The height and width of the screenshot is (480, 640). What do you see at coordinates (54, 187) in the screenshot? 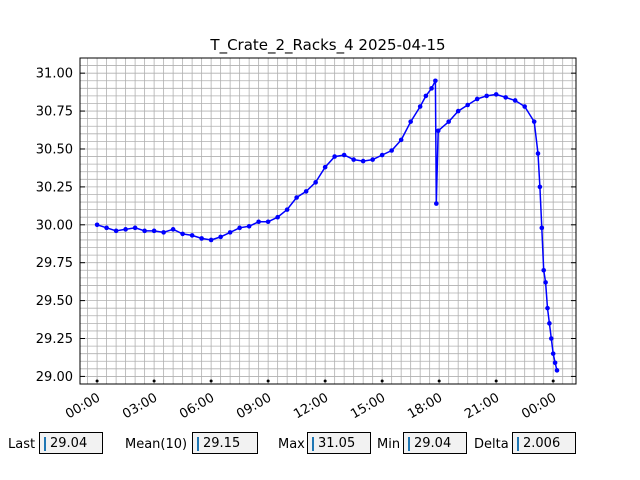
I see `y-tick-label: 30.25` at bounding box center [54, 187].